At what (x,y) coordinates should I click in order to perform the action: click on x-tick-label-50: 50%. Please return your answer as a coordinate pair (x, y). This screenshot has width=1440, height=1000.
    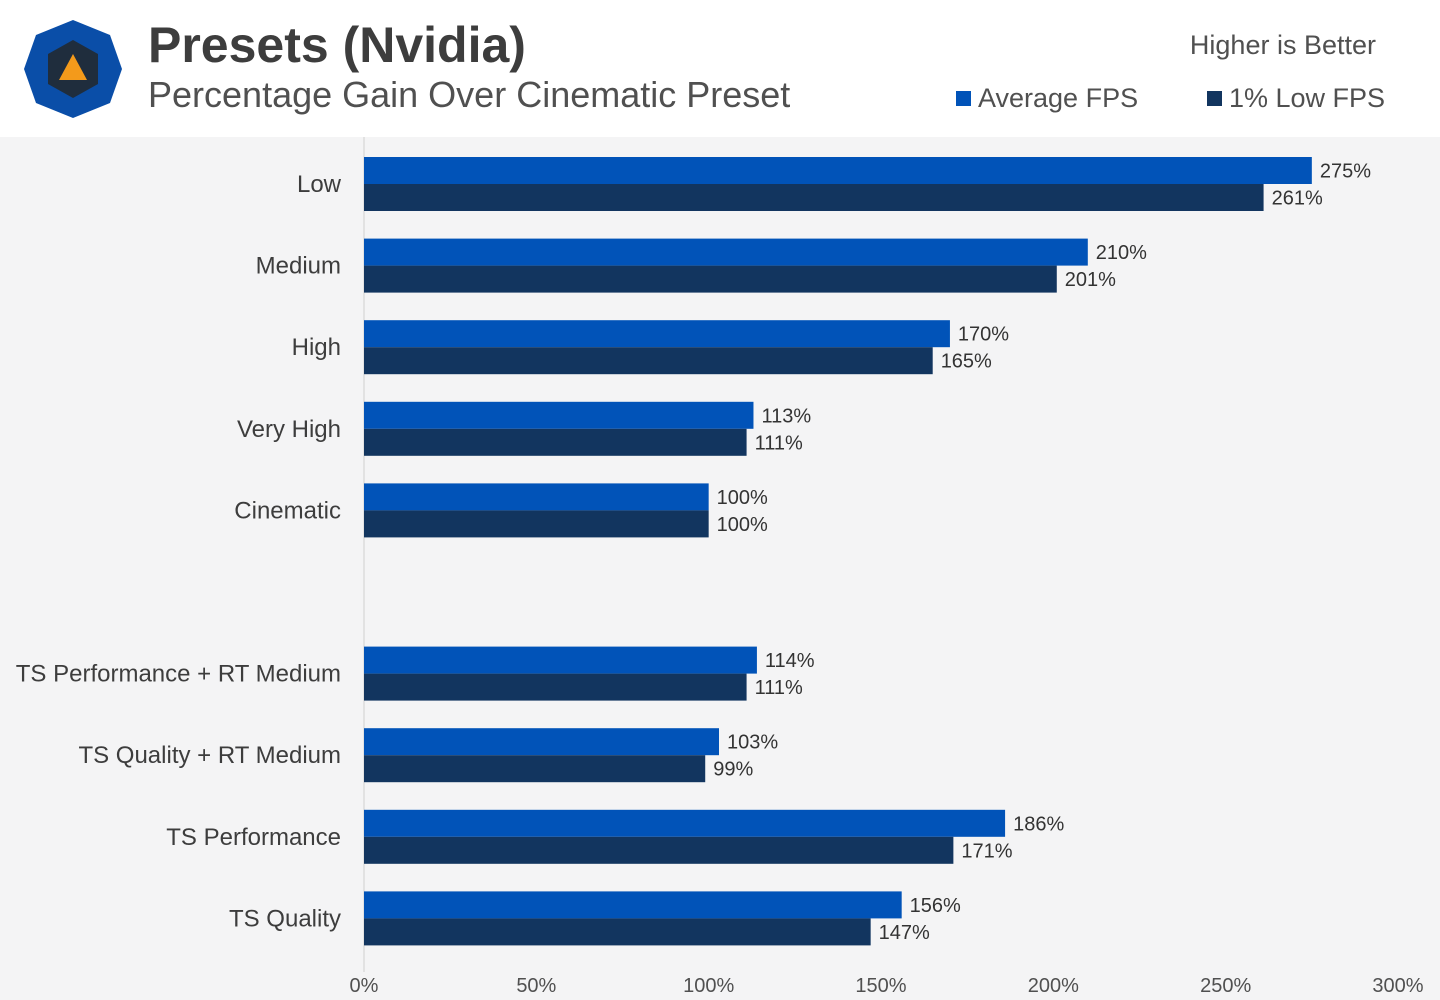
    Looking at the image, I should click on (536, 986).